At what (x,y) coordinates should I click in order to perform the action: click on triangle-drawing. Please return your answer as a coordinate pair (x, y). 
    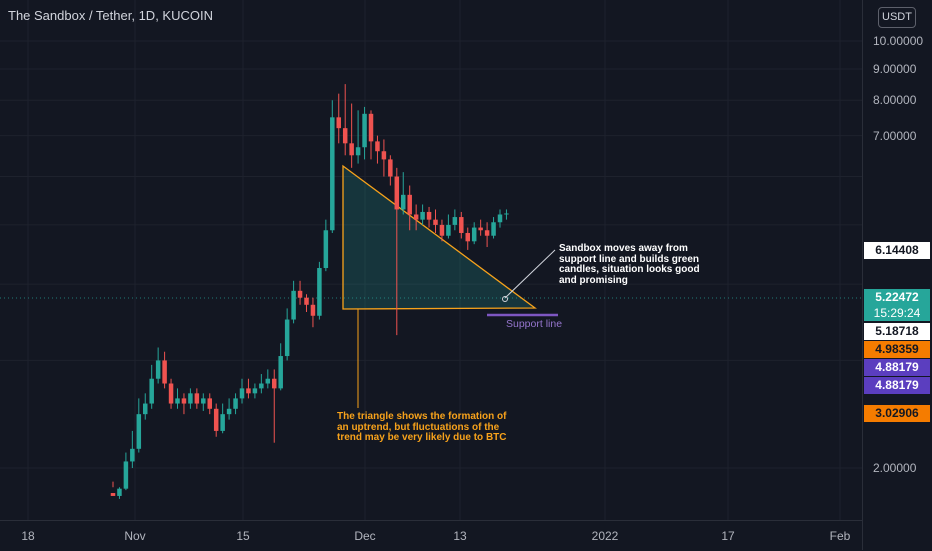
    Looking at the image, I should click on (449, 286).